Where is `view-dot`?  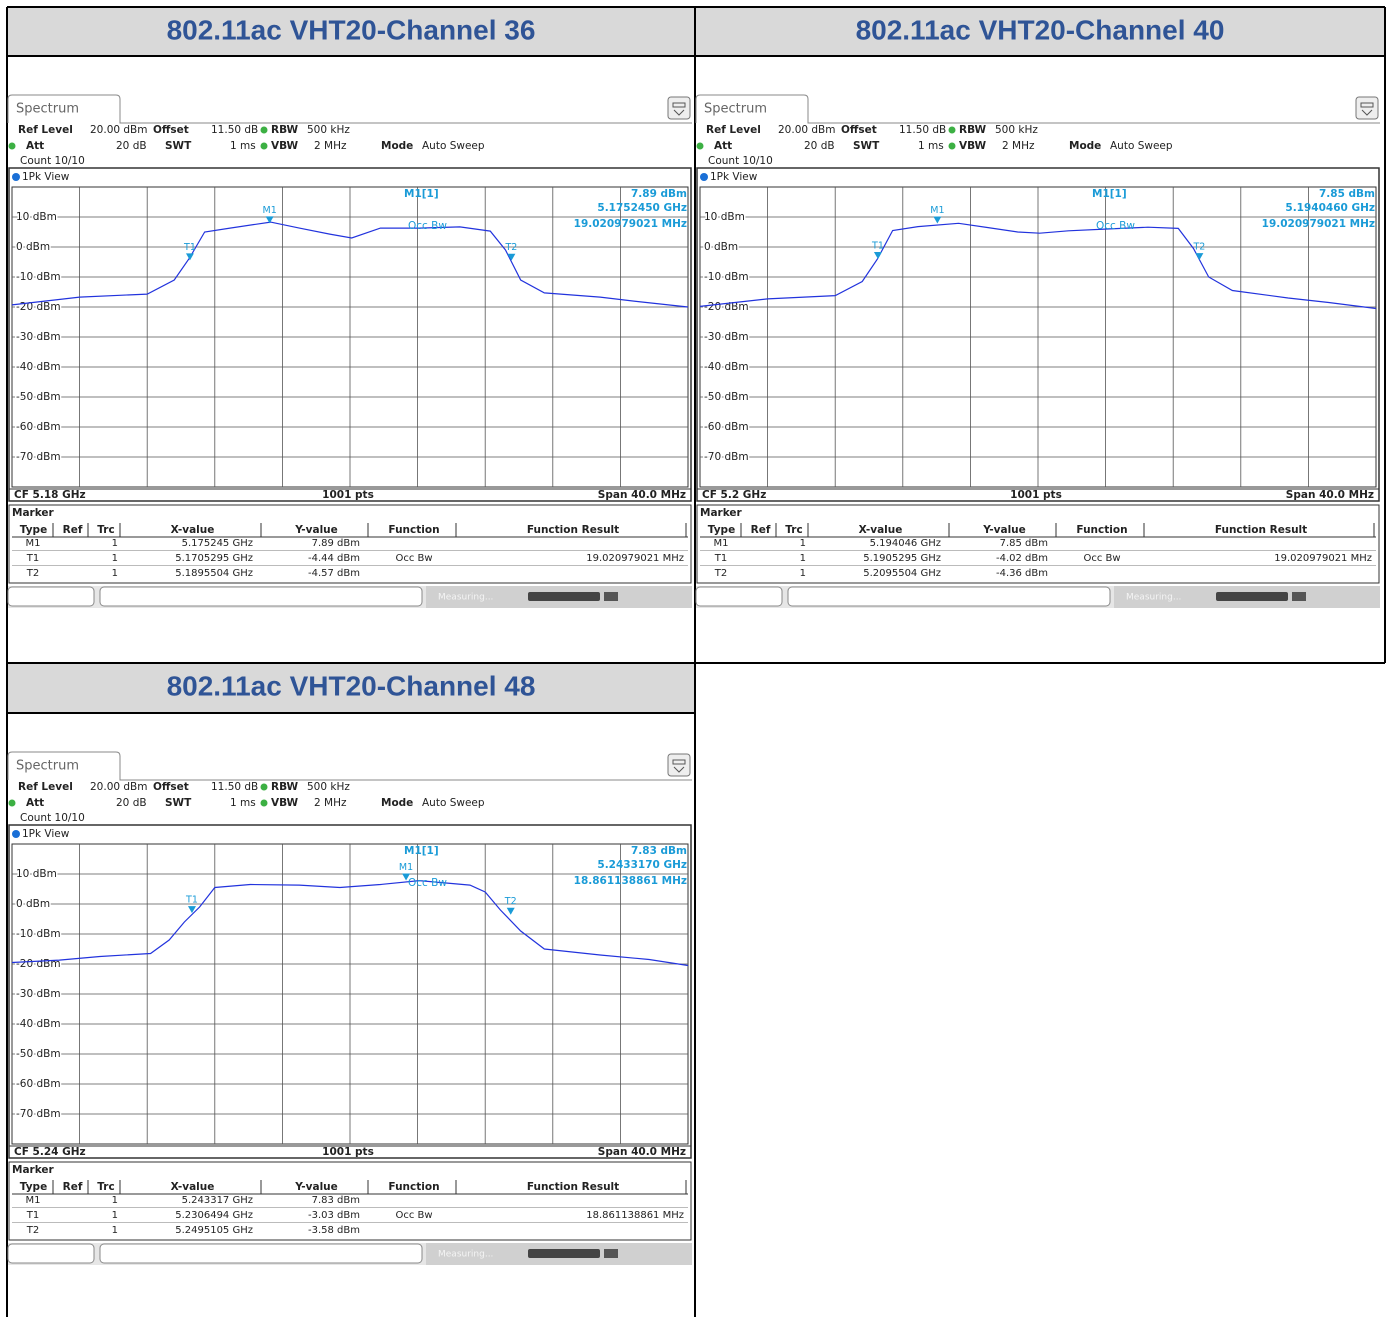
view-dot is located at coordinates (16, 834).